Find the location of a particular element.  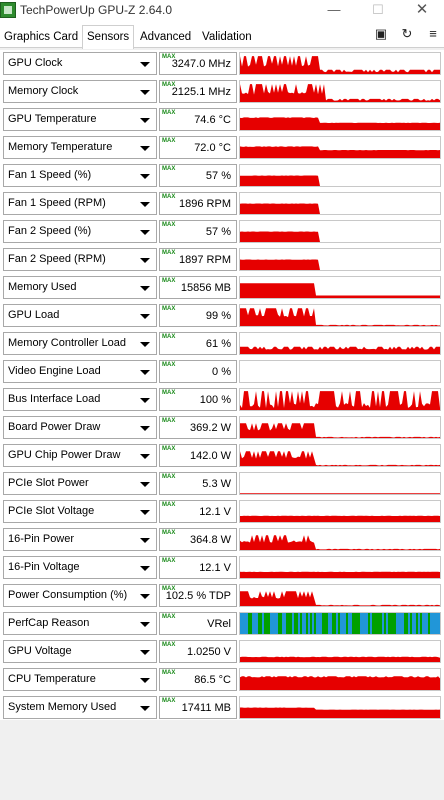

sensor-name-dropdown: Memory Used is located at coordinates (80, 287).